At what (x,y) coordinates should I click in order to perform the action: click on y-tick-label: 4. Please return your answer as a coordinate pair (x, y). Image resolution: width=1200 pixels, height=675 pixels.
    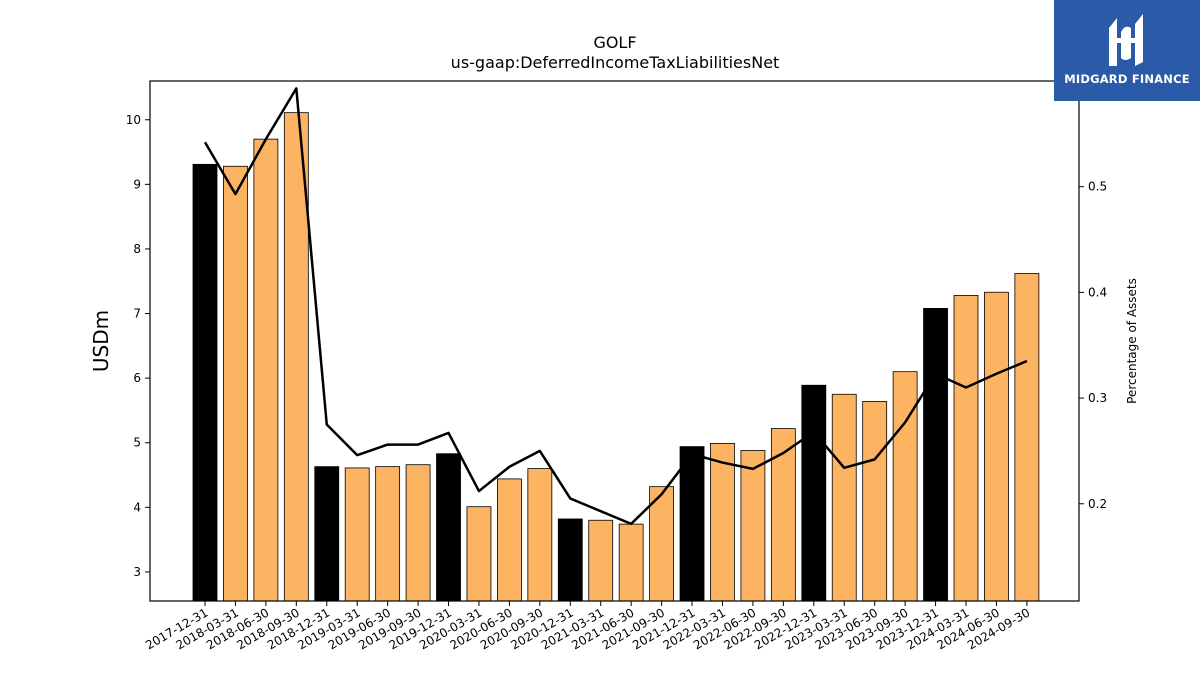
    Looking at the image, I should click on (137, 507).